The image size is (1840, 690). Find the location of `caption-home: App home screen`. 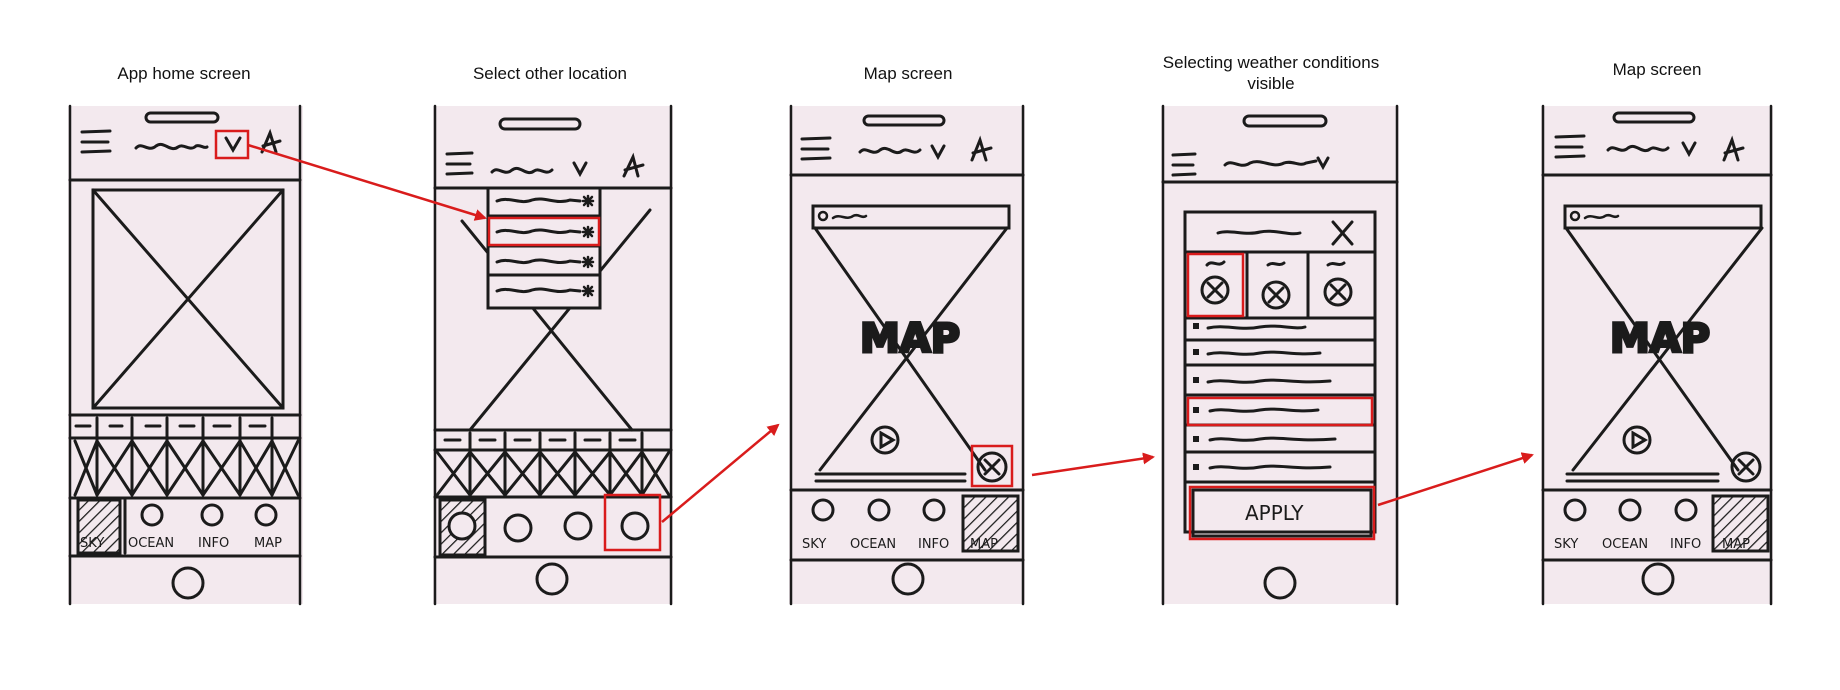

caption-home: App home screen is located at coordinates (184, 73).